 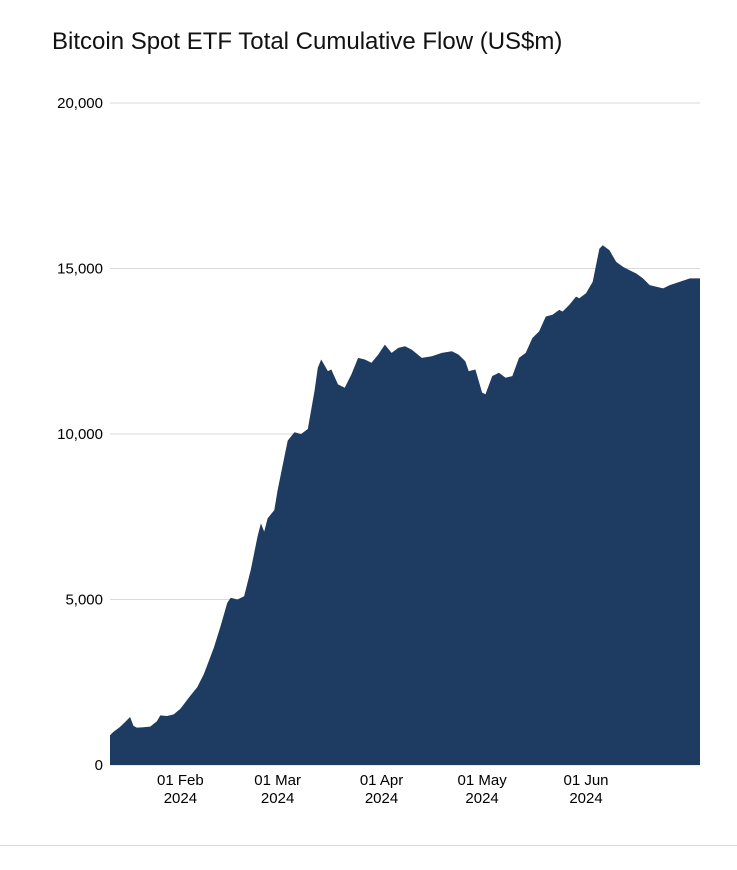 What do you see at coordinates (99, 765) in the screenshot?
I see `y-tick-label: 0` at bounding box center [99, 765].